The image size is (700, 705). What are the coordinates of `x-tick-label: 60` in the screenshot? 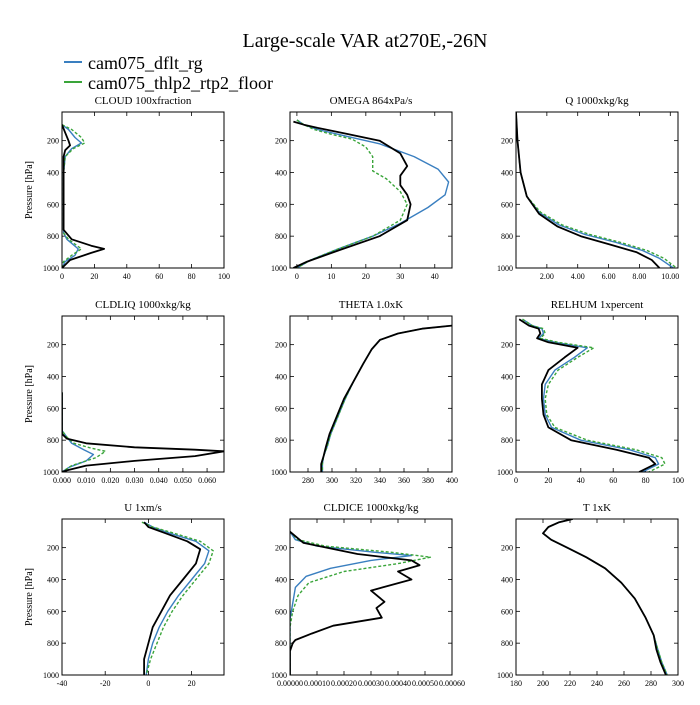 It's located at (613, 480).